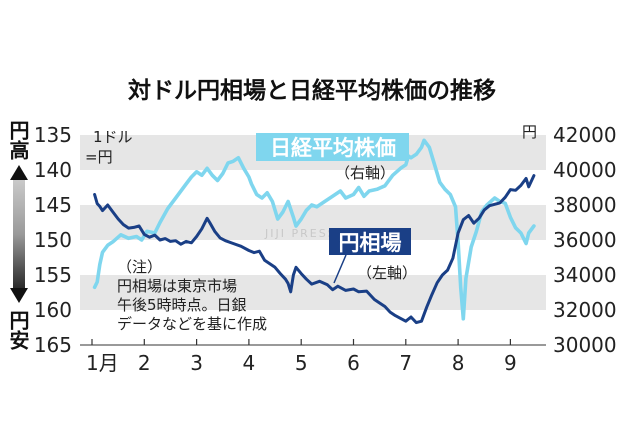 This screenshot has height=442, width=630. I want to click on x-tick-label-3: 4, so click(249, 363).